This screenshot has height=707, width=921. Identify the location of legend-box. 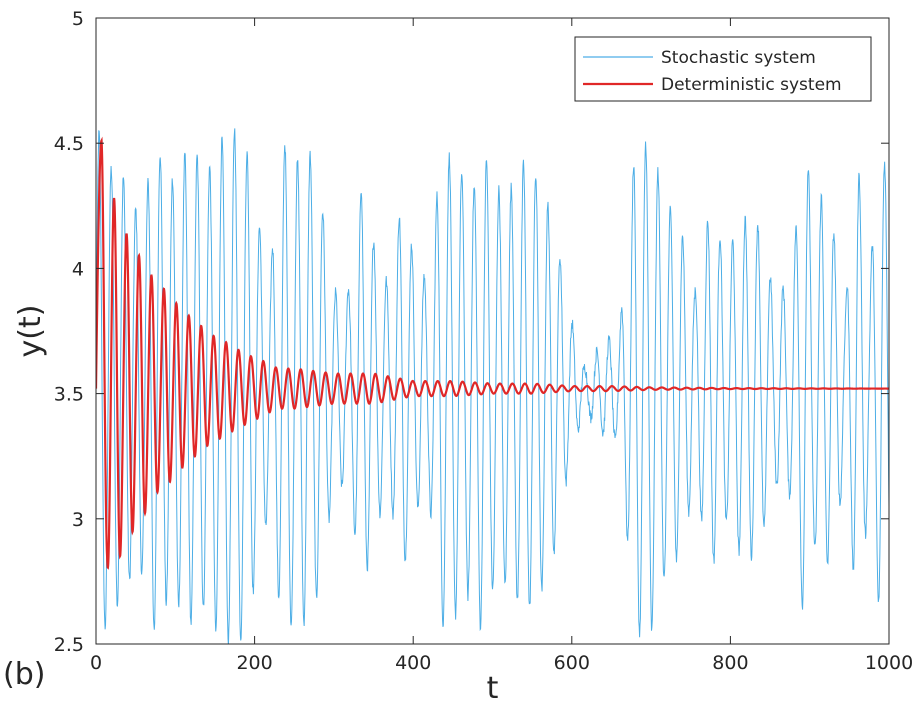
(723, 69).